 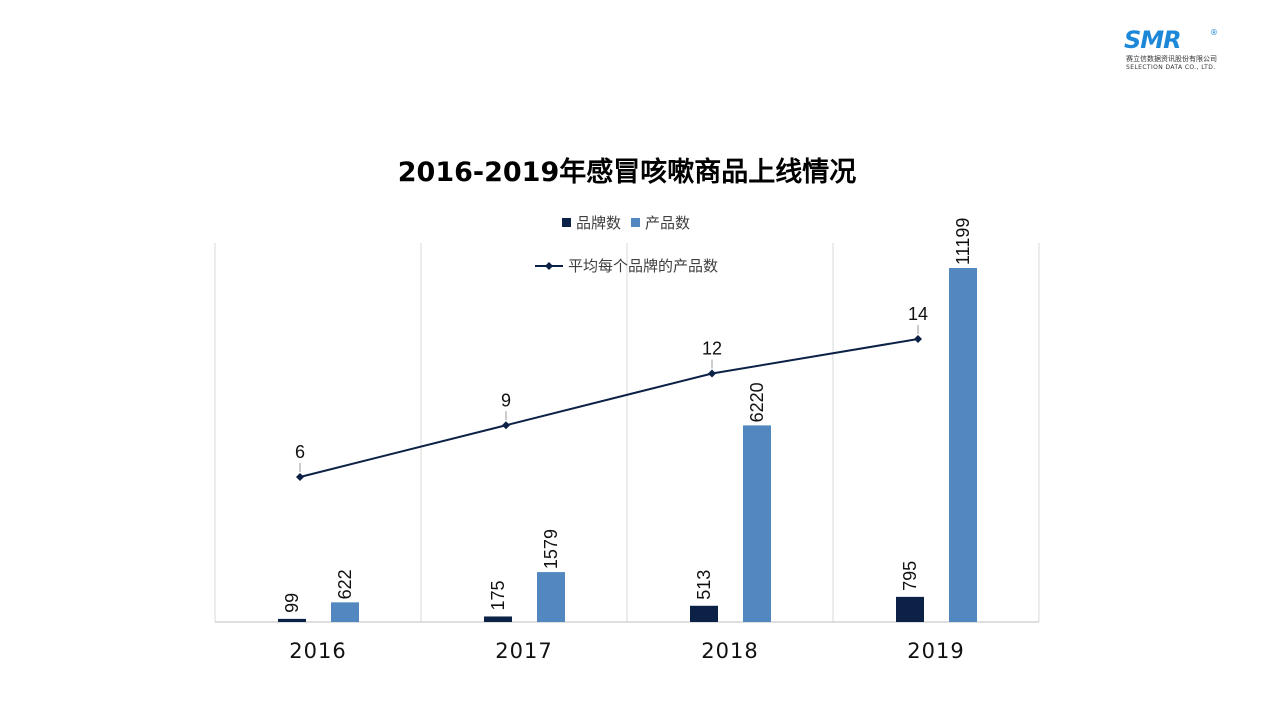 What do you see at coordinates (963, 241) in the screenshot?
I see `data-label-product-count: 11199` at bounding box center [963, 241].